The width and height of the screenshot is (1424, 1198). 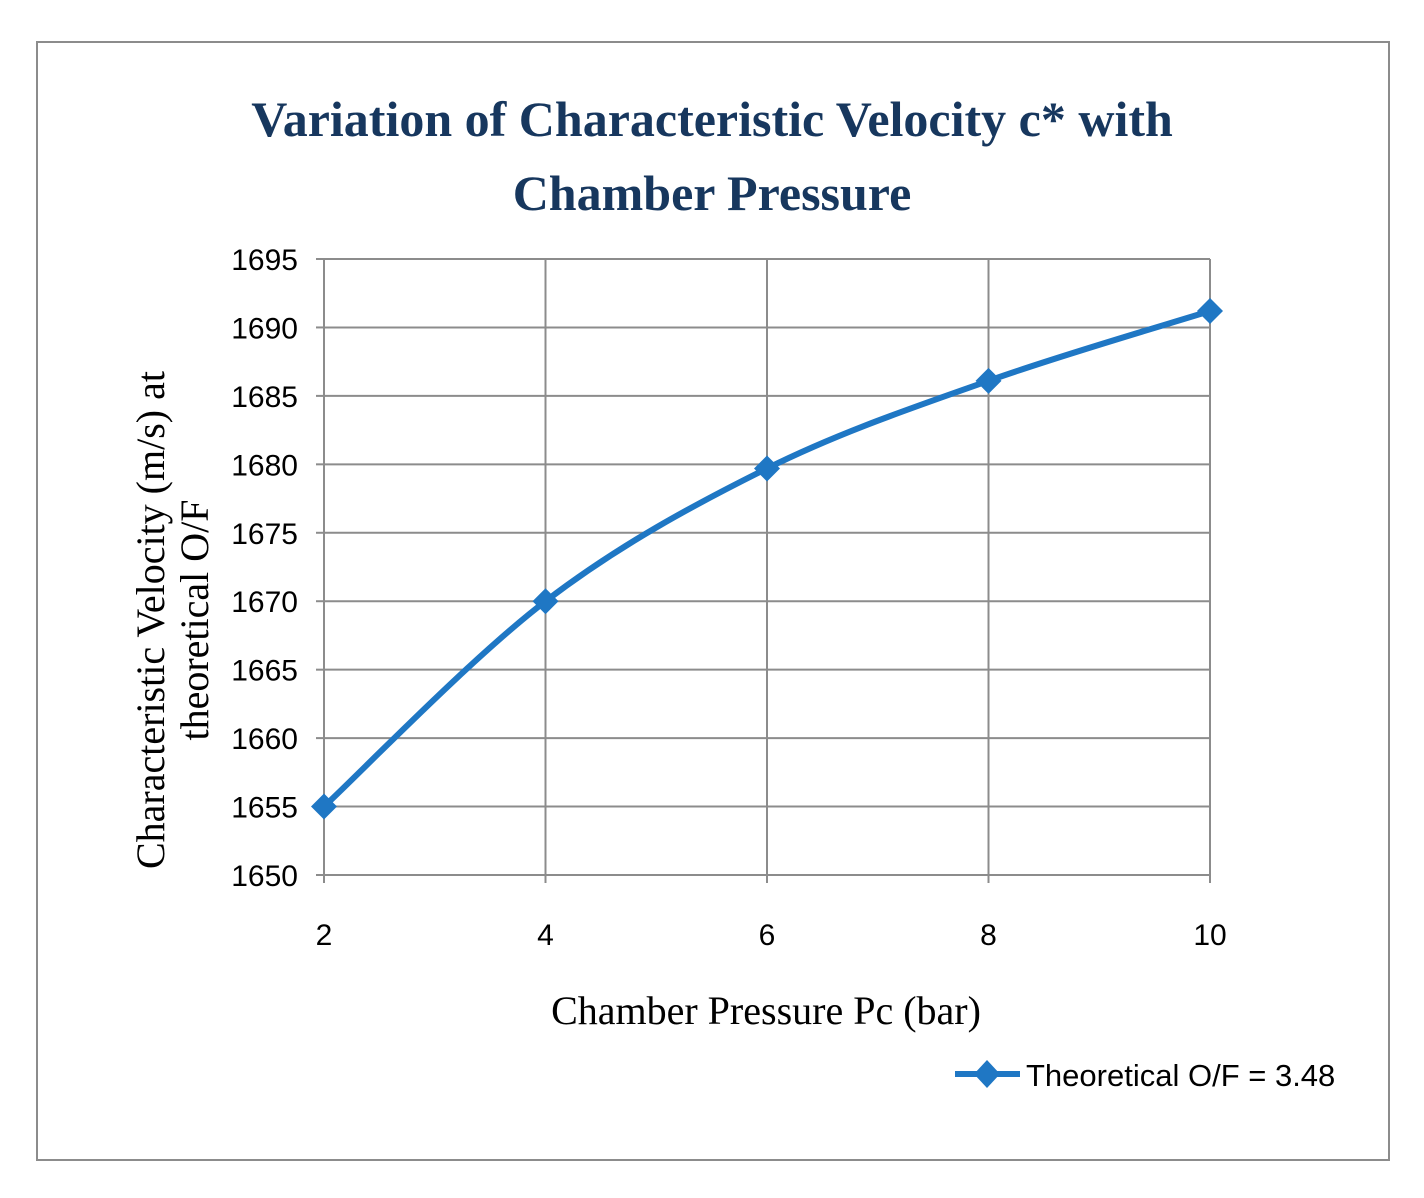 What do you see at coordinates (264, 328) in the screenshot?
I see `y-tick-label: 1690` at bounding box center [264, 328].